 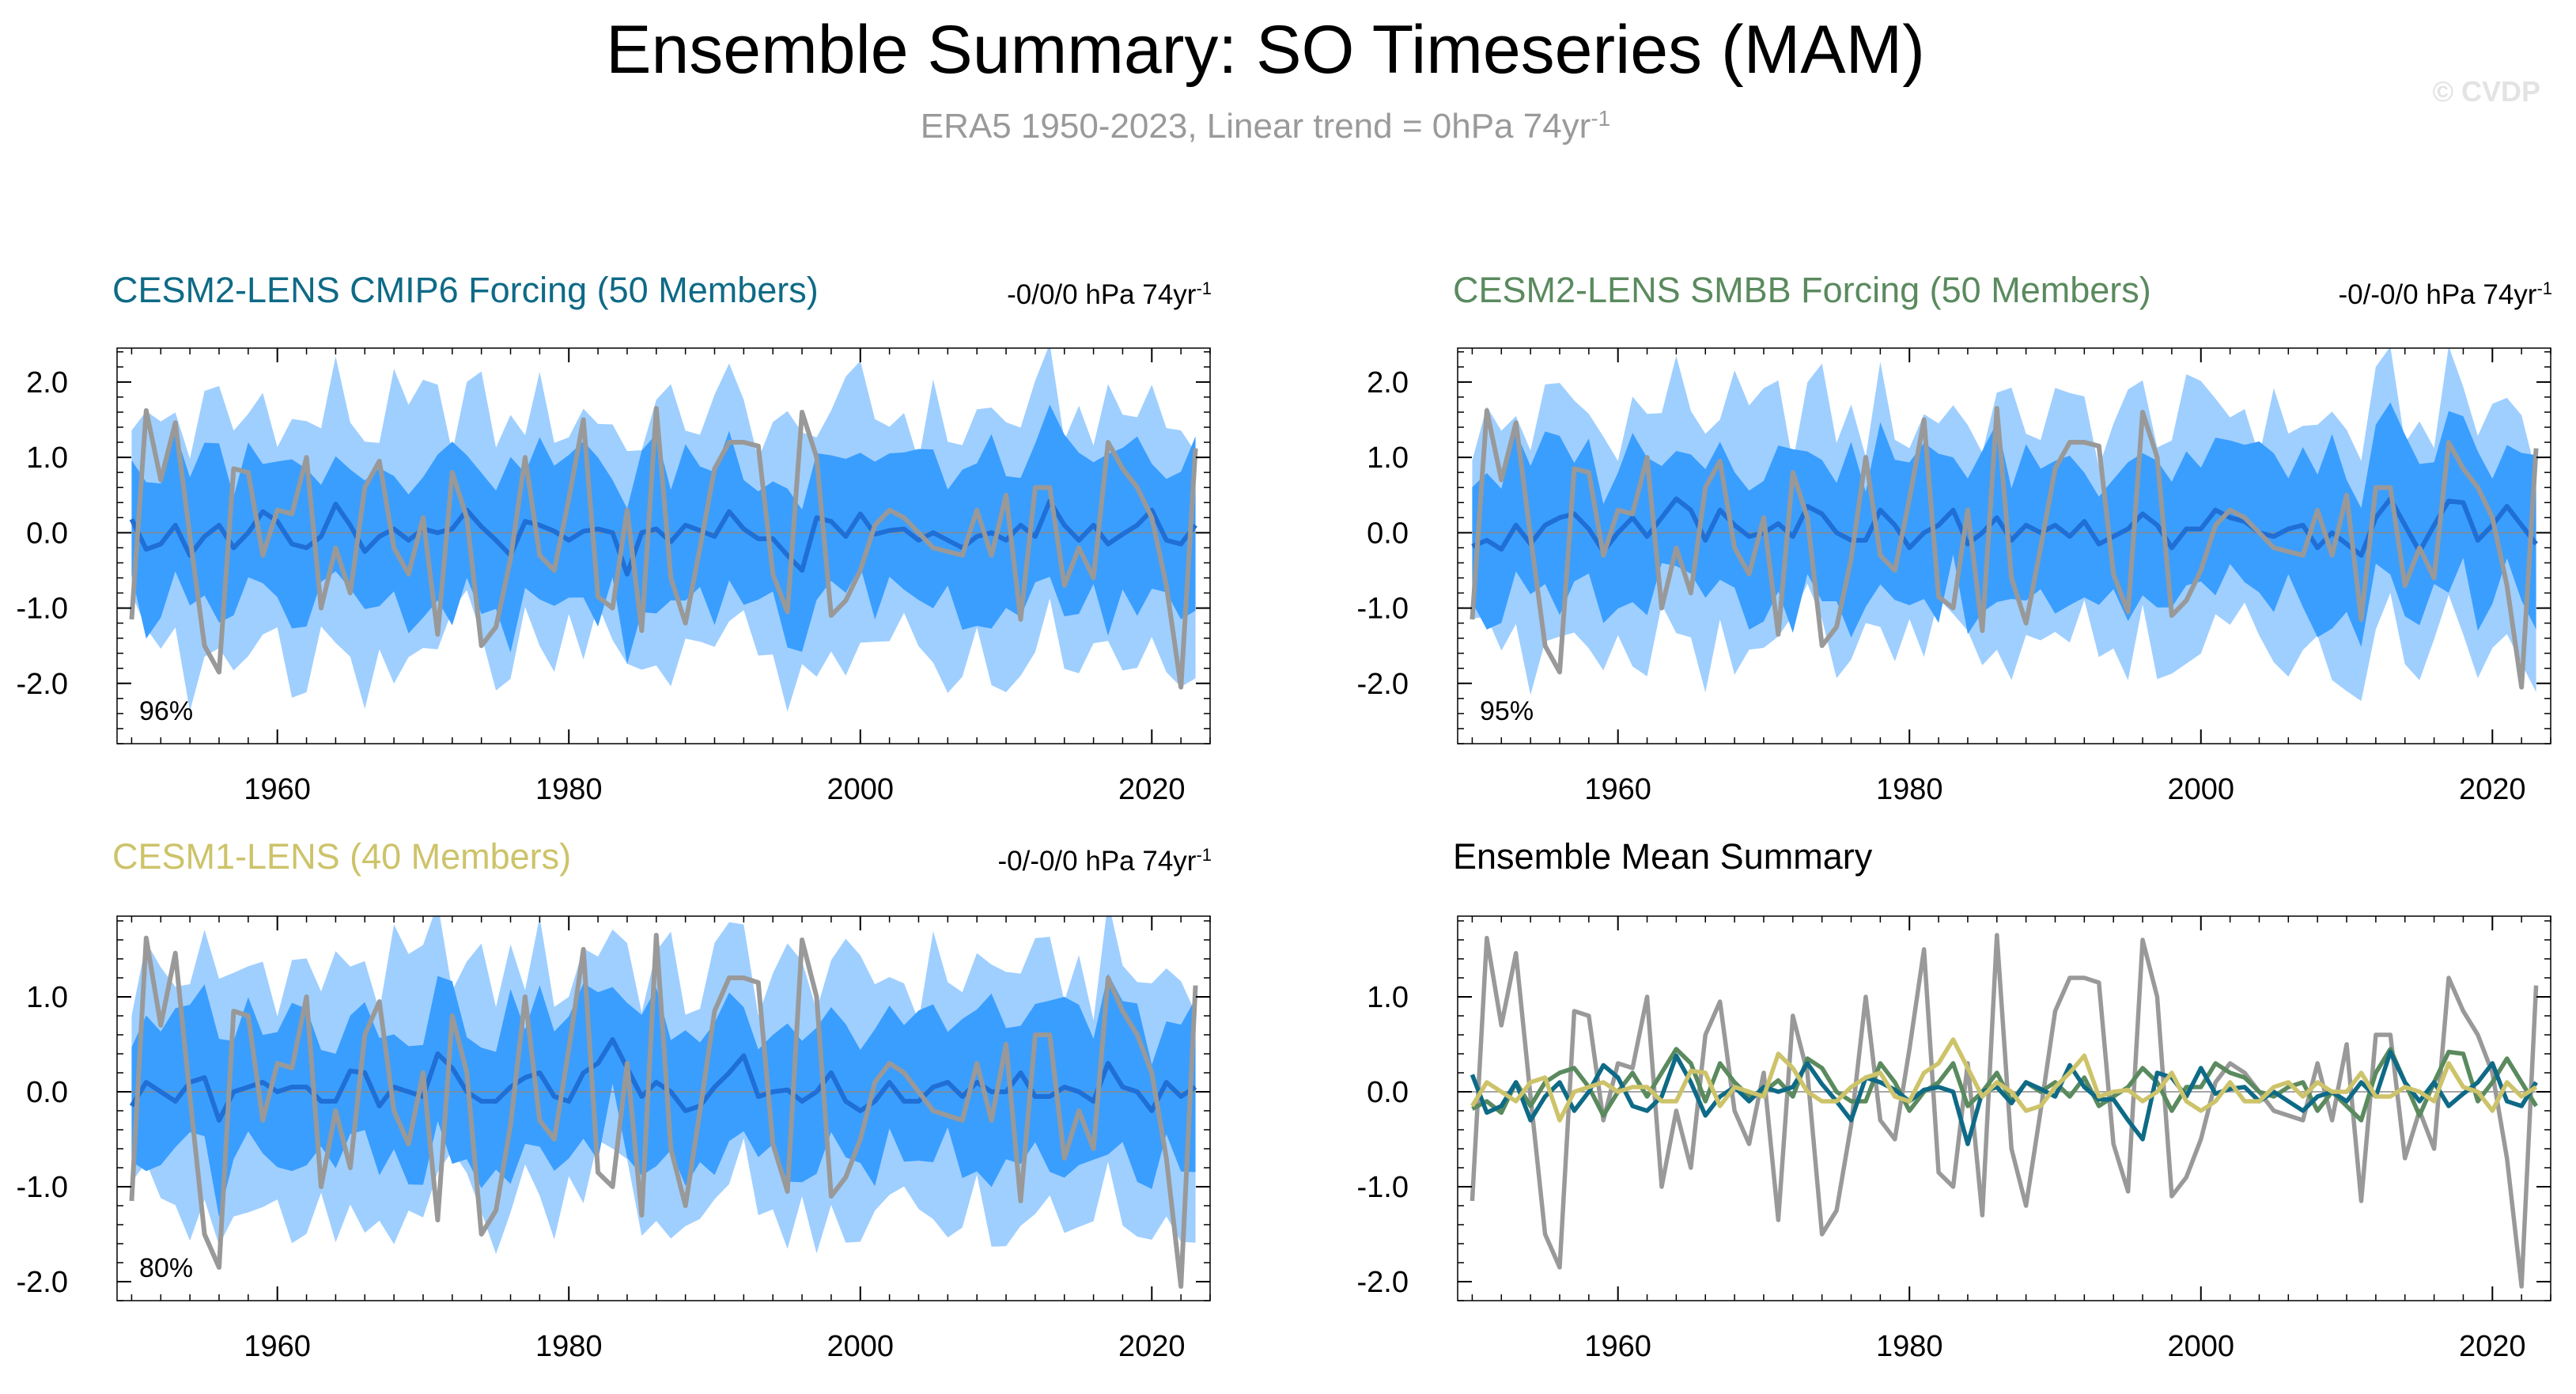 I want to click on percent-label: 95%, so click(x=1507, y=711).